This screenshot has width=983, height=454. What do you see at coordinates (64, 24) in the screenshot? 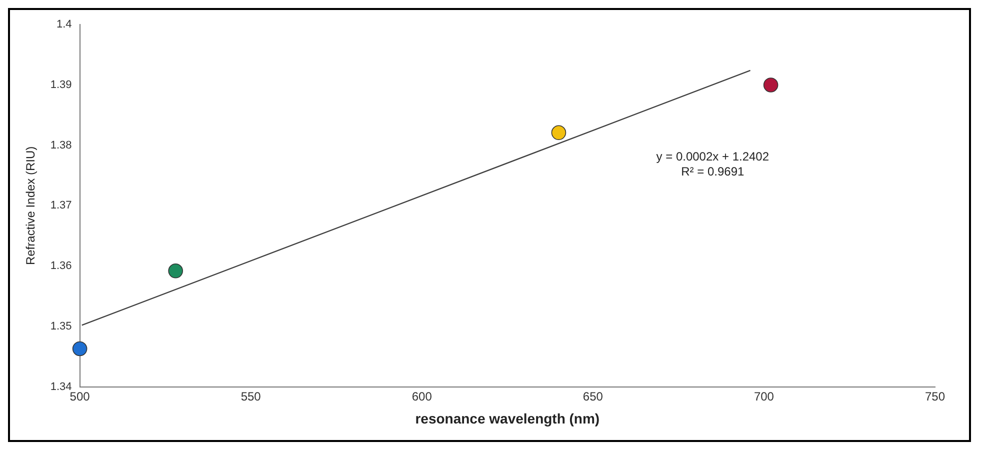
I see `y-tick-label: 1.4` at bounding box center [64, 24].